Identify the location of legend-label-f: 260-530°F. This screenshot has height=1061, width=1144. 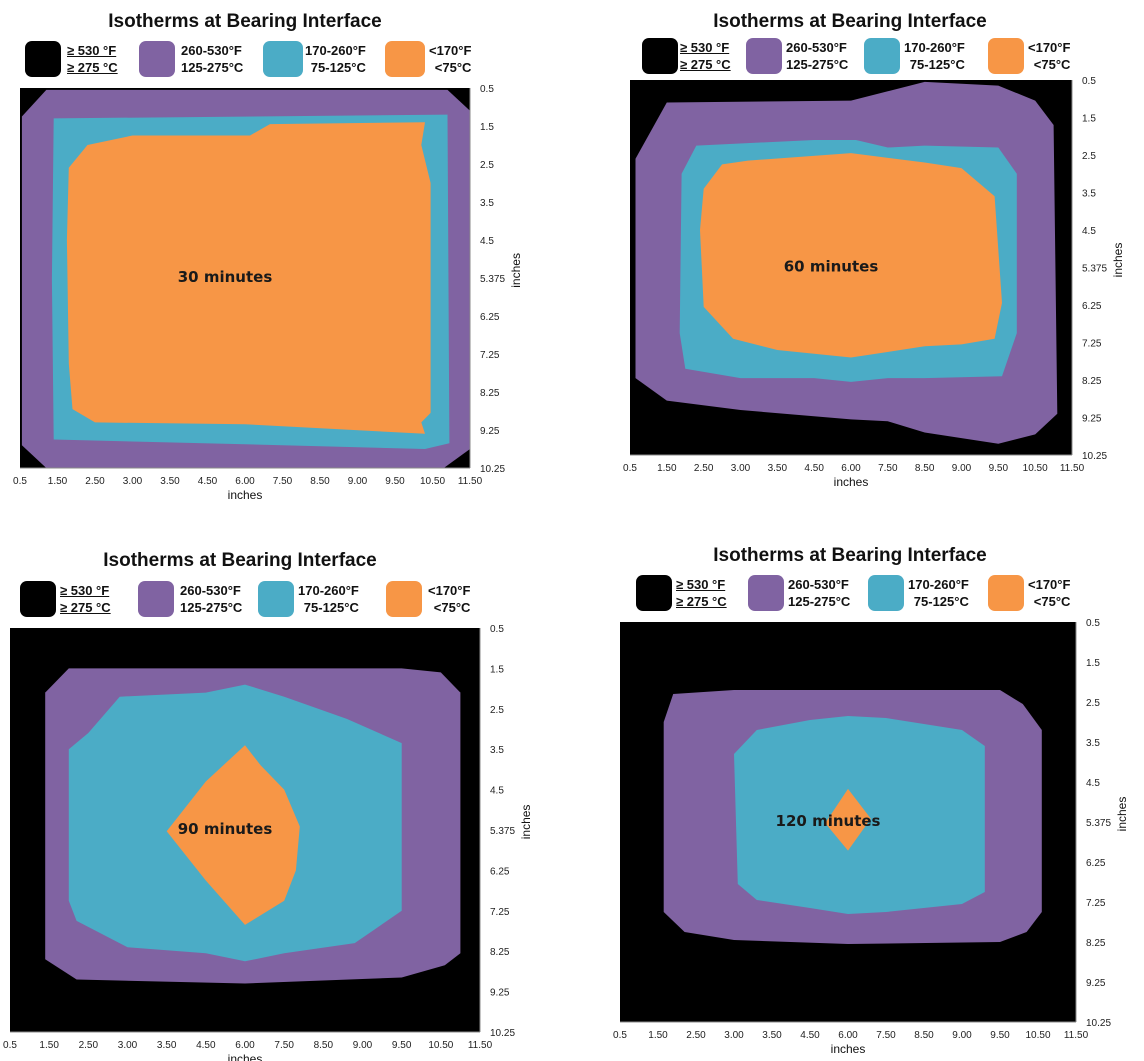
(818, 584).